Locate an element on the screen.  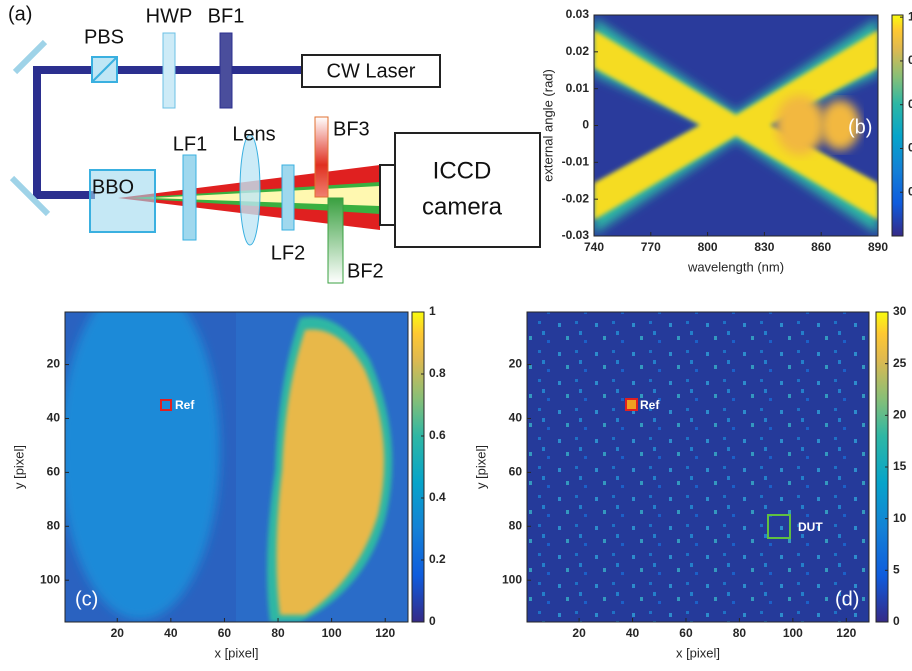
component-label: BBO is located at coordinates (113, 187).